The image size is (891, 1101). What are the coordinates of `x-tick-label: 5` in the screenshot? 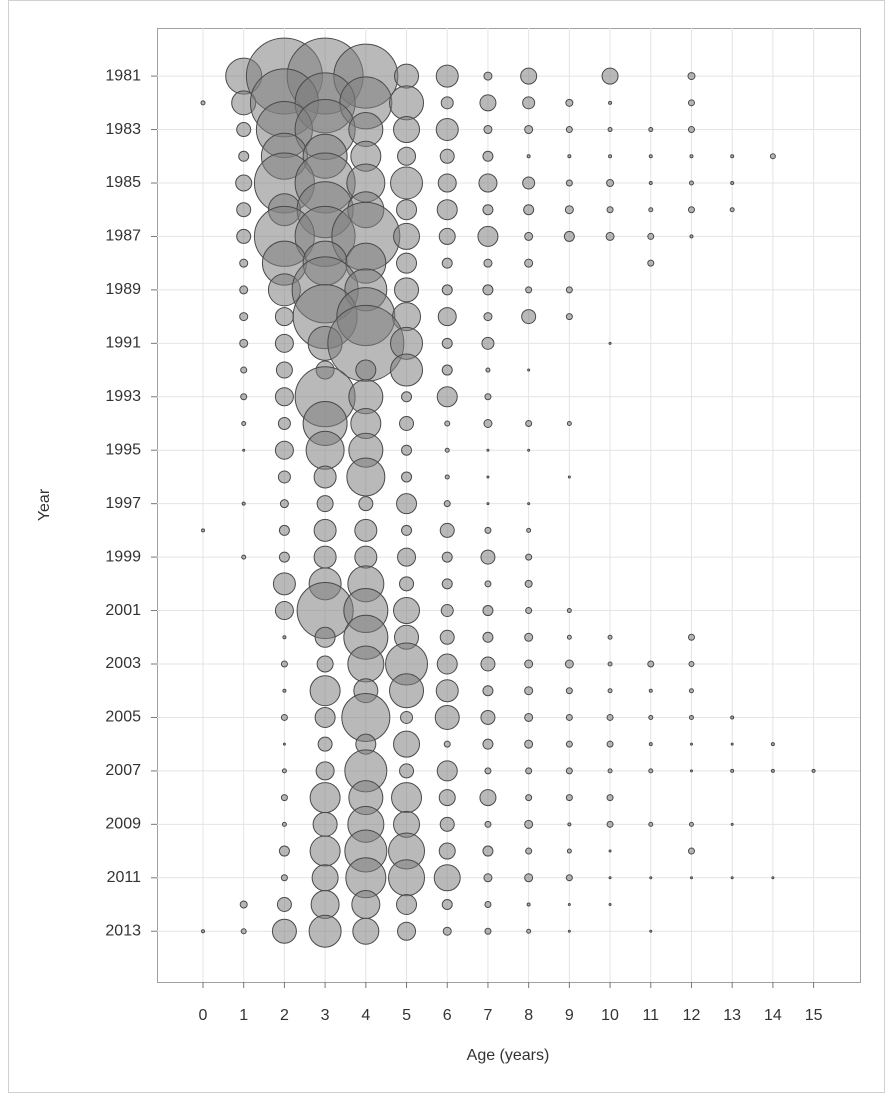 It's located at (406, 1015).